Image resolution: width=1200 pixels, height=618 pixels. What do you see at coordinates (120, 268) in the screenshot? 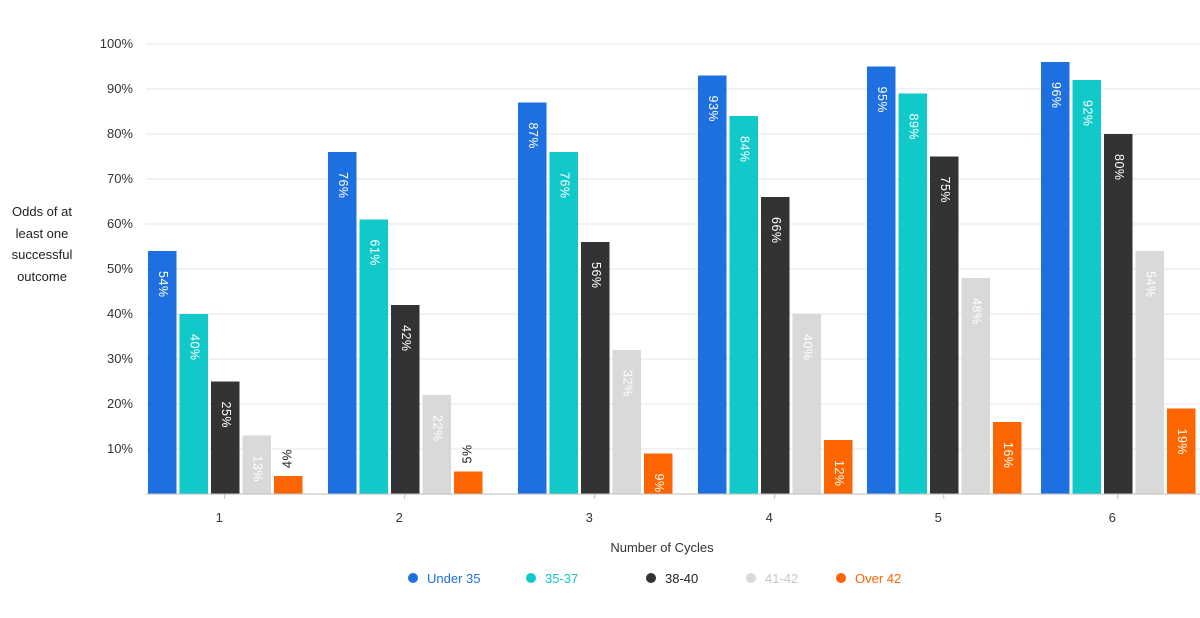
I see `y-tick-label: 50%` at bounding box center [120, 268].